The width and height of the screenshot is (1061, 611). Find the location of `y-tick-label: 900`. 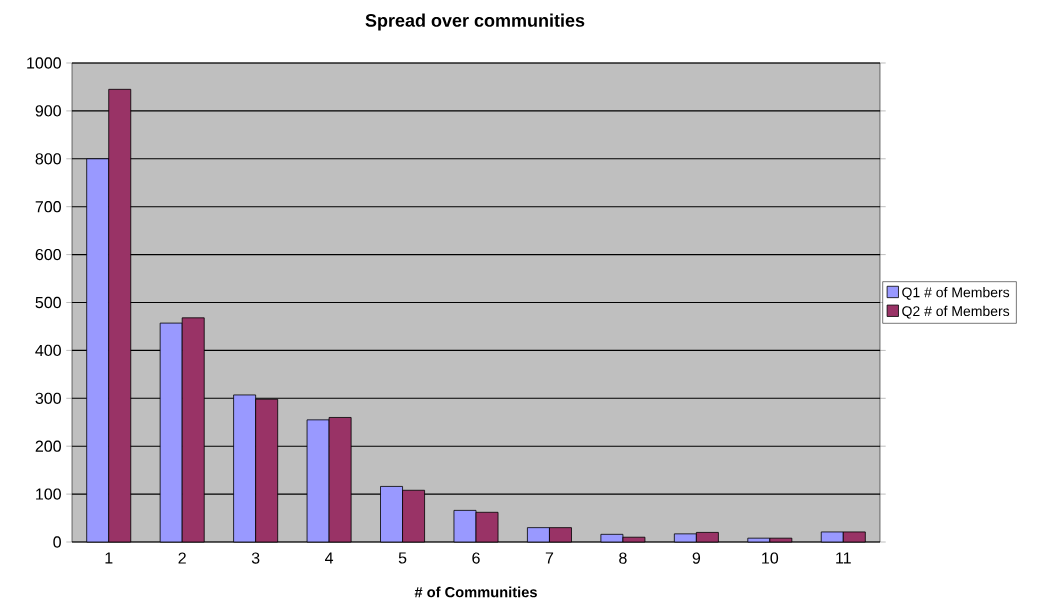

y-tick-label: 900 is located at coordinates (48, 111).